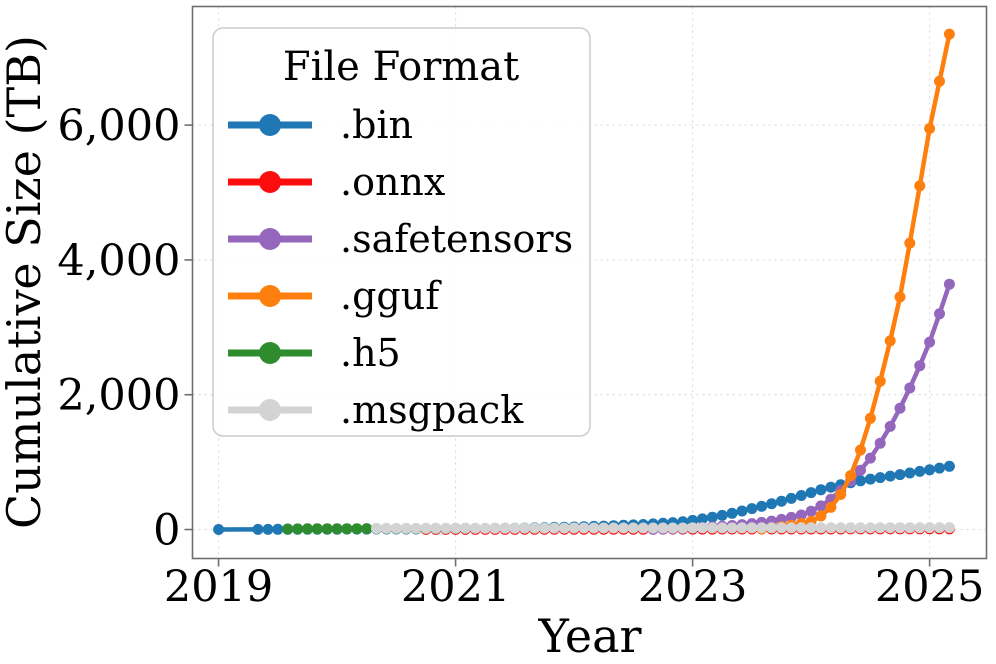  What do you see at coordinates (218, 587) in the screenshot?
I see `x-tick-label: 2019` at bounding box center [218, 587].